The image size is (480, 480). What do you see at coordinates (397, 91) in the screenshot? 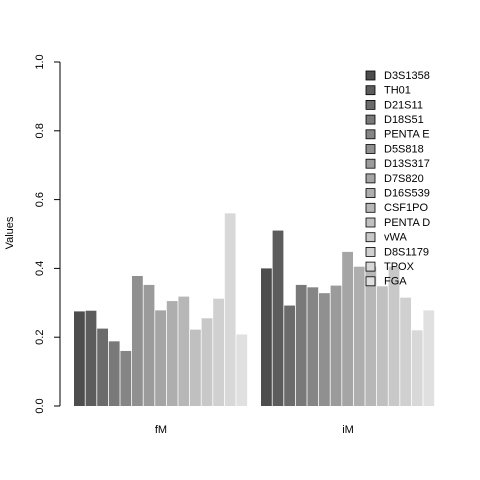
I see `legend-label: TH01` at bounding box center [397, 91].